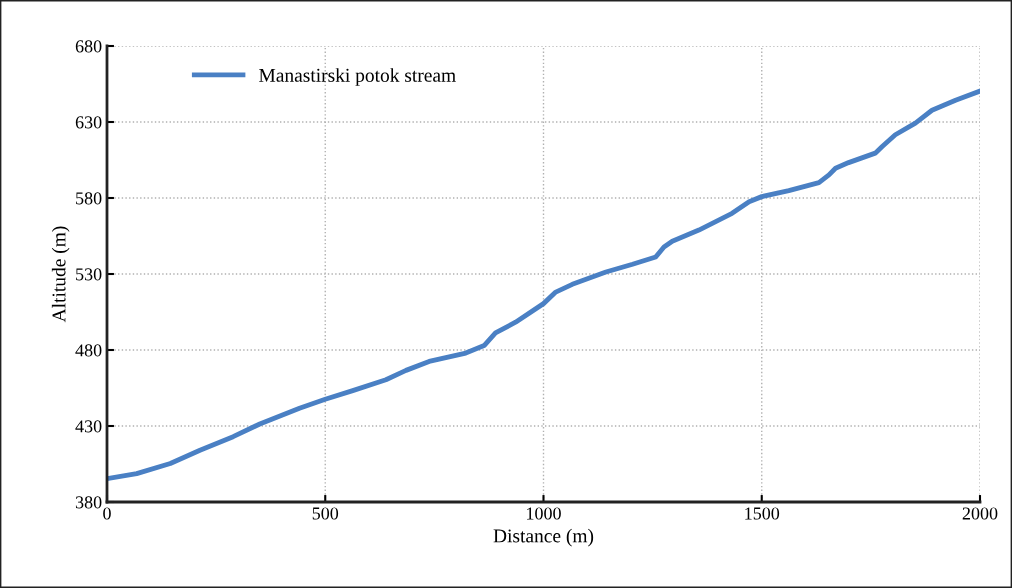 The image size is (1012, 588). What do you see at coordinates (88, 46) in the screenshot?
I see `y-tick-label: 680` at bounding box center [88, 46].